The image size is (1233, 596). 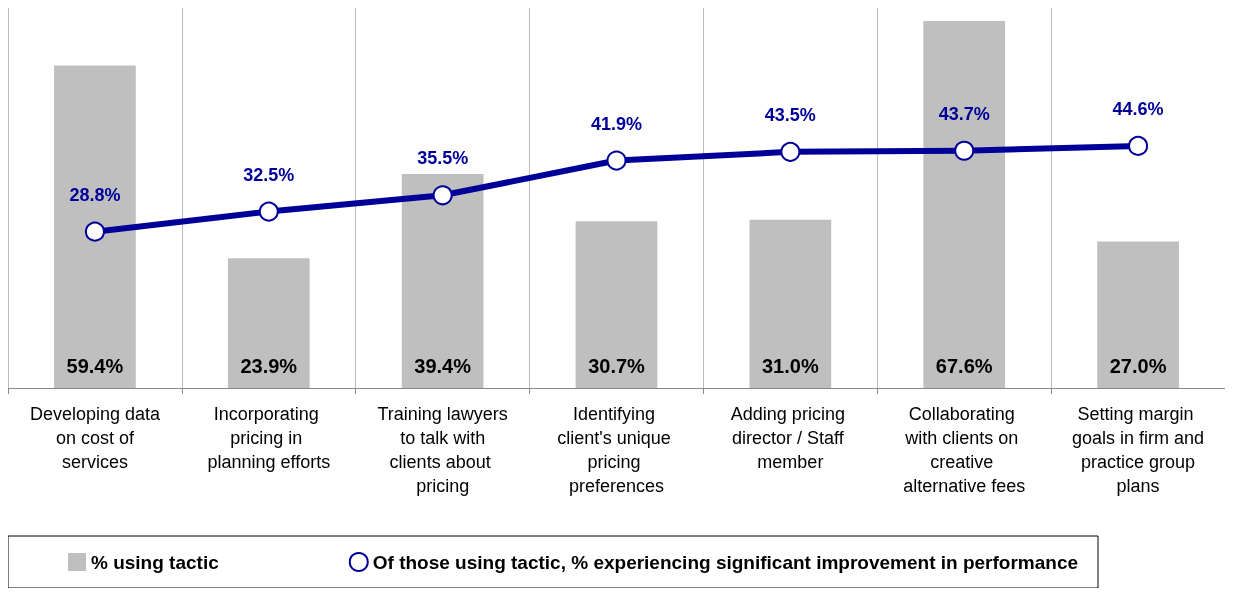 I want to click on x-tick-label: Developing data on cost of services, so click(x=95, y=438).